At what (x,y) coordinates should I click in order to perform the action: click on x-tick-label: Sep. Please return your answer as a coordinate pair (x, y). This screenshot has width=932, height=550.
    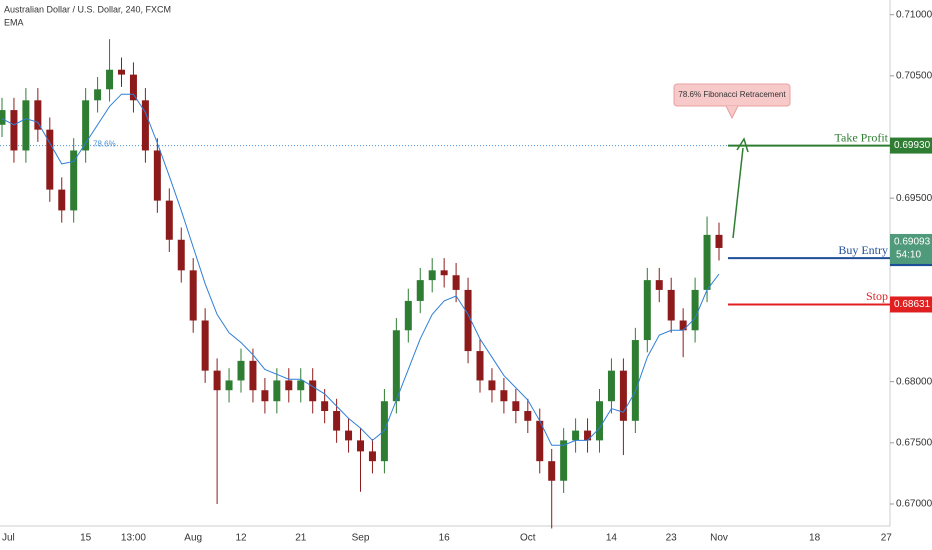
    Looking at the image, I should click on (361, 538).